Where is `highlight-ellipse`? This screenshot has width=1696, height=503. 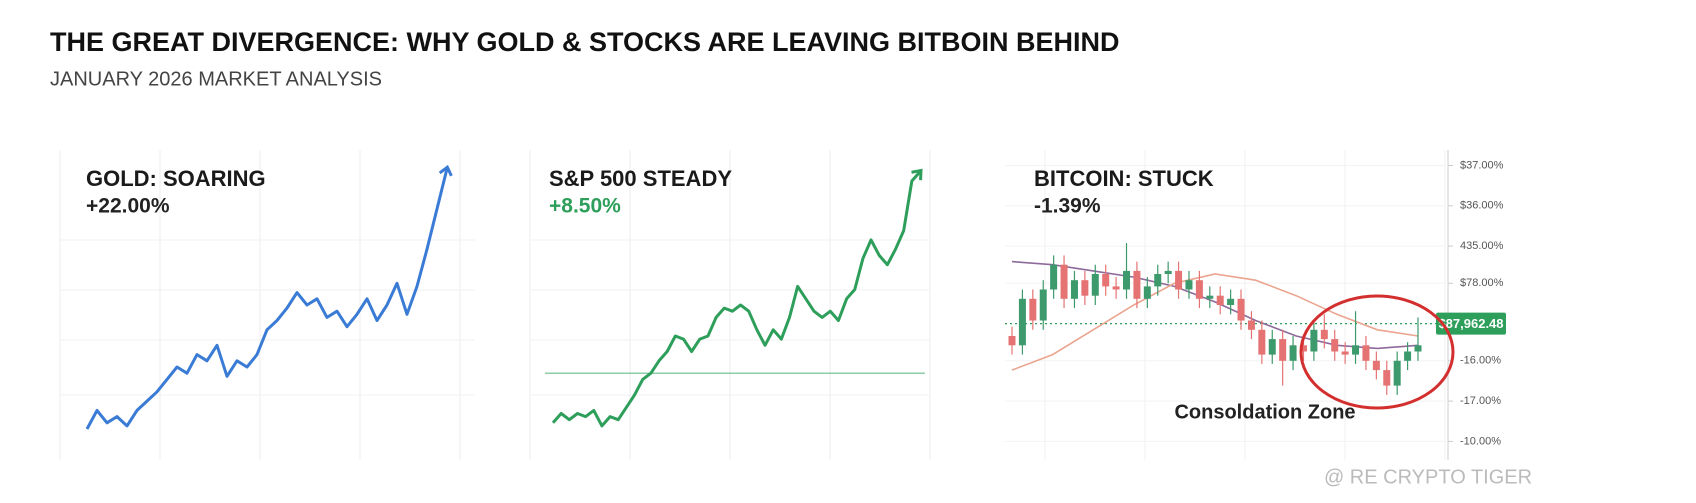
highlight-ellipse is located at coordinates (1377, 352).